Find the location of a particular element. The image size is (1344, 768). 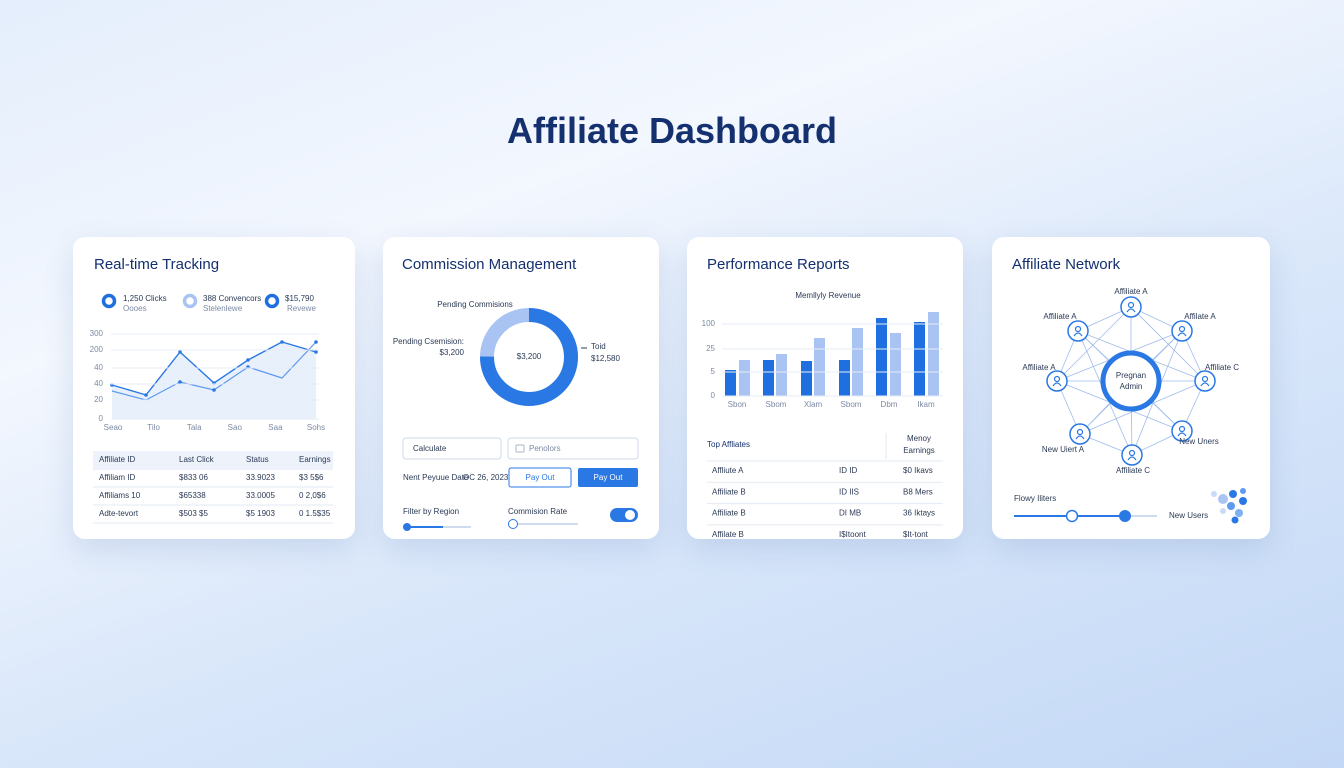

x-label: Sbon is located at coordinates (737, 404).